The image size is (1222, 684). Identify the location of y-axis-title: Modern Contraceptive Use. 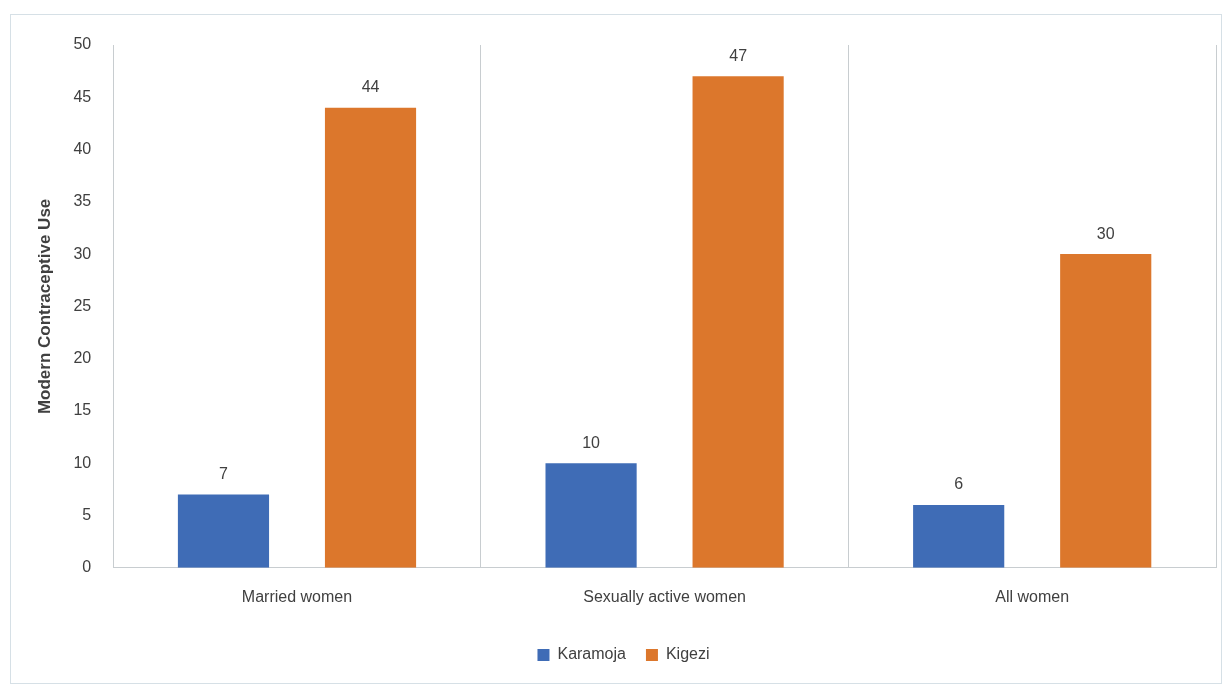
(44, 306).